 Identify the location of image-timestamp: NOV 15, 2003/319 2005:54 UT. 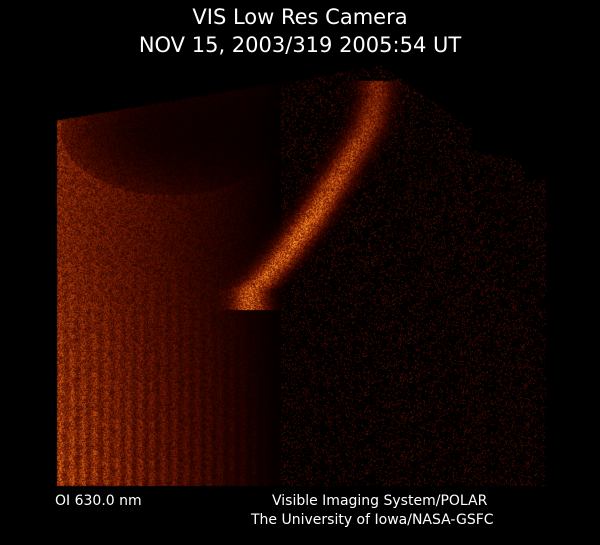
(300, 45).